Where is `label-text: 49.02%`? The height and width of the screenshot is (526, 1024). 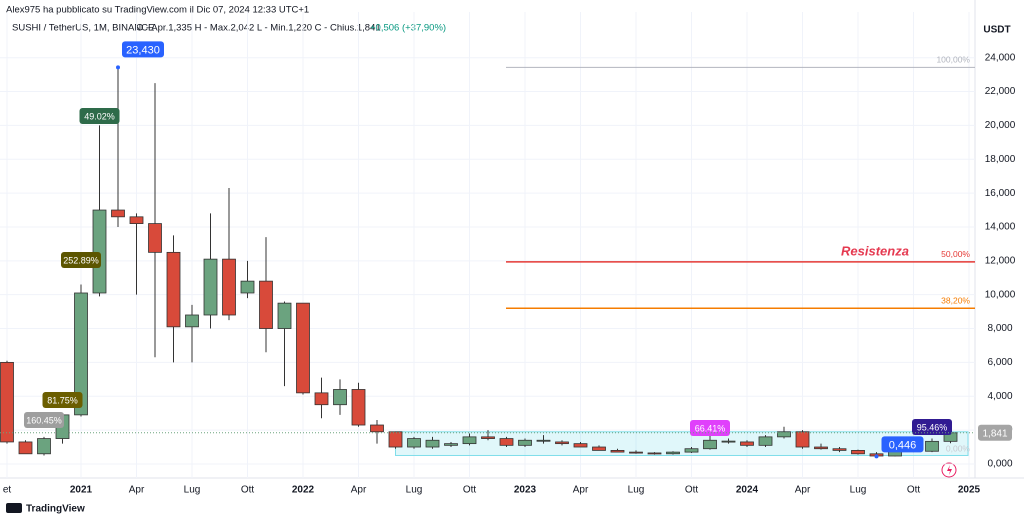
label-text: 49.02% is located at coordinates (99, 116).